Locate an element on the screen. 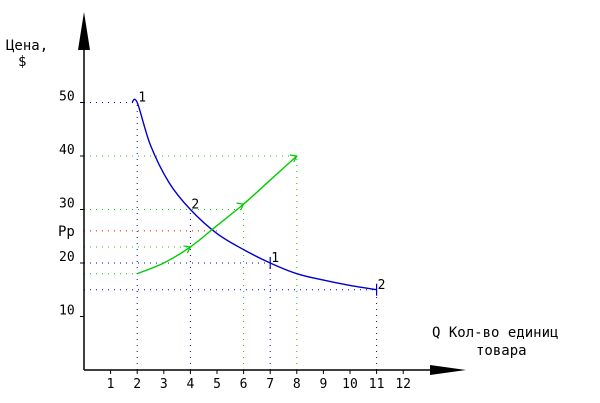 The width and height of the screenshot is (600, 403). x-tick-label-1: 1 is located at coordinates (111, 384).